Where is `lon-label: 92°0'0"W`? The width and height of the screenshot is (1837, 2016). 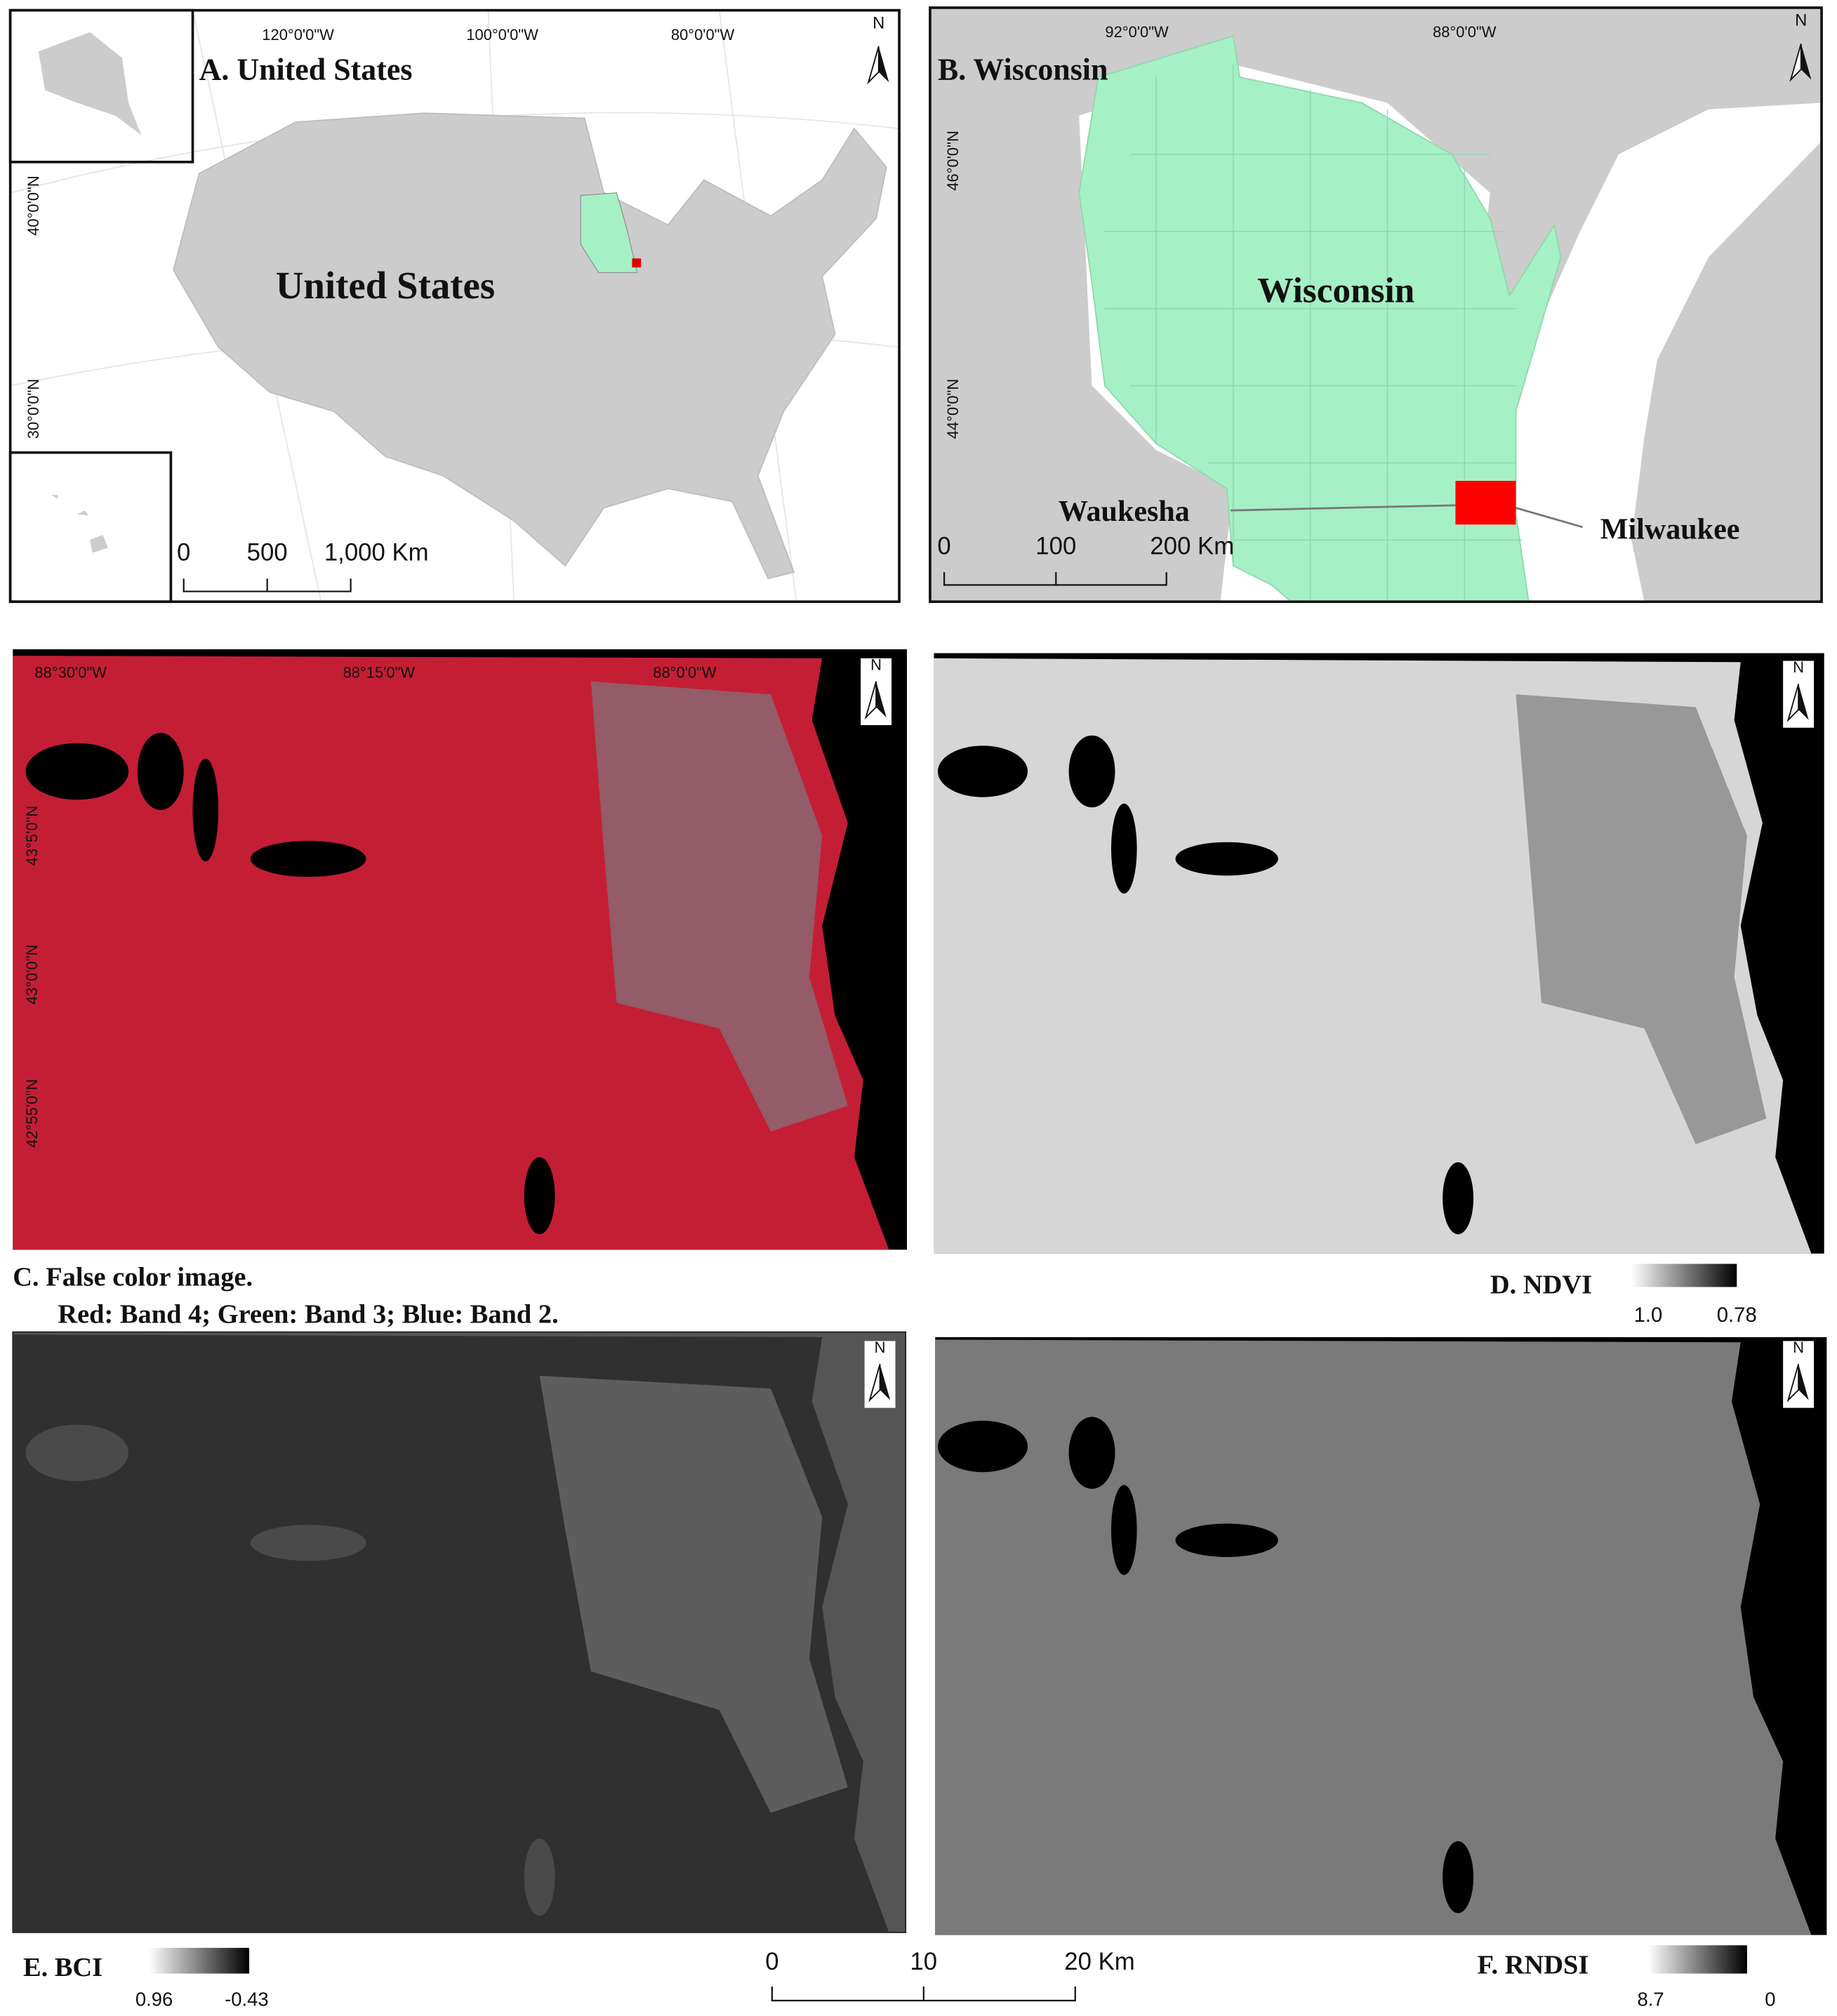 lon-label: 92°0'0"W is located at coordinates (1137, 32).